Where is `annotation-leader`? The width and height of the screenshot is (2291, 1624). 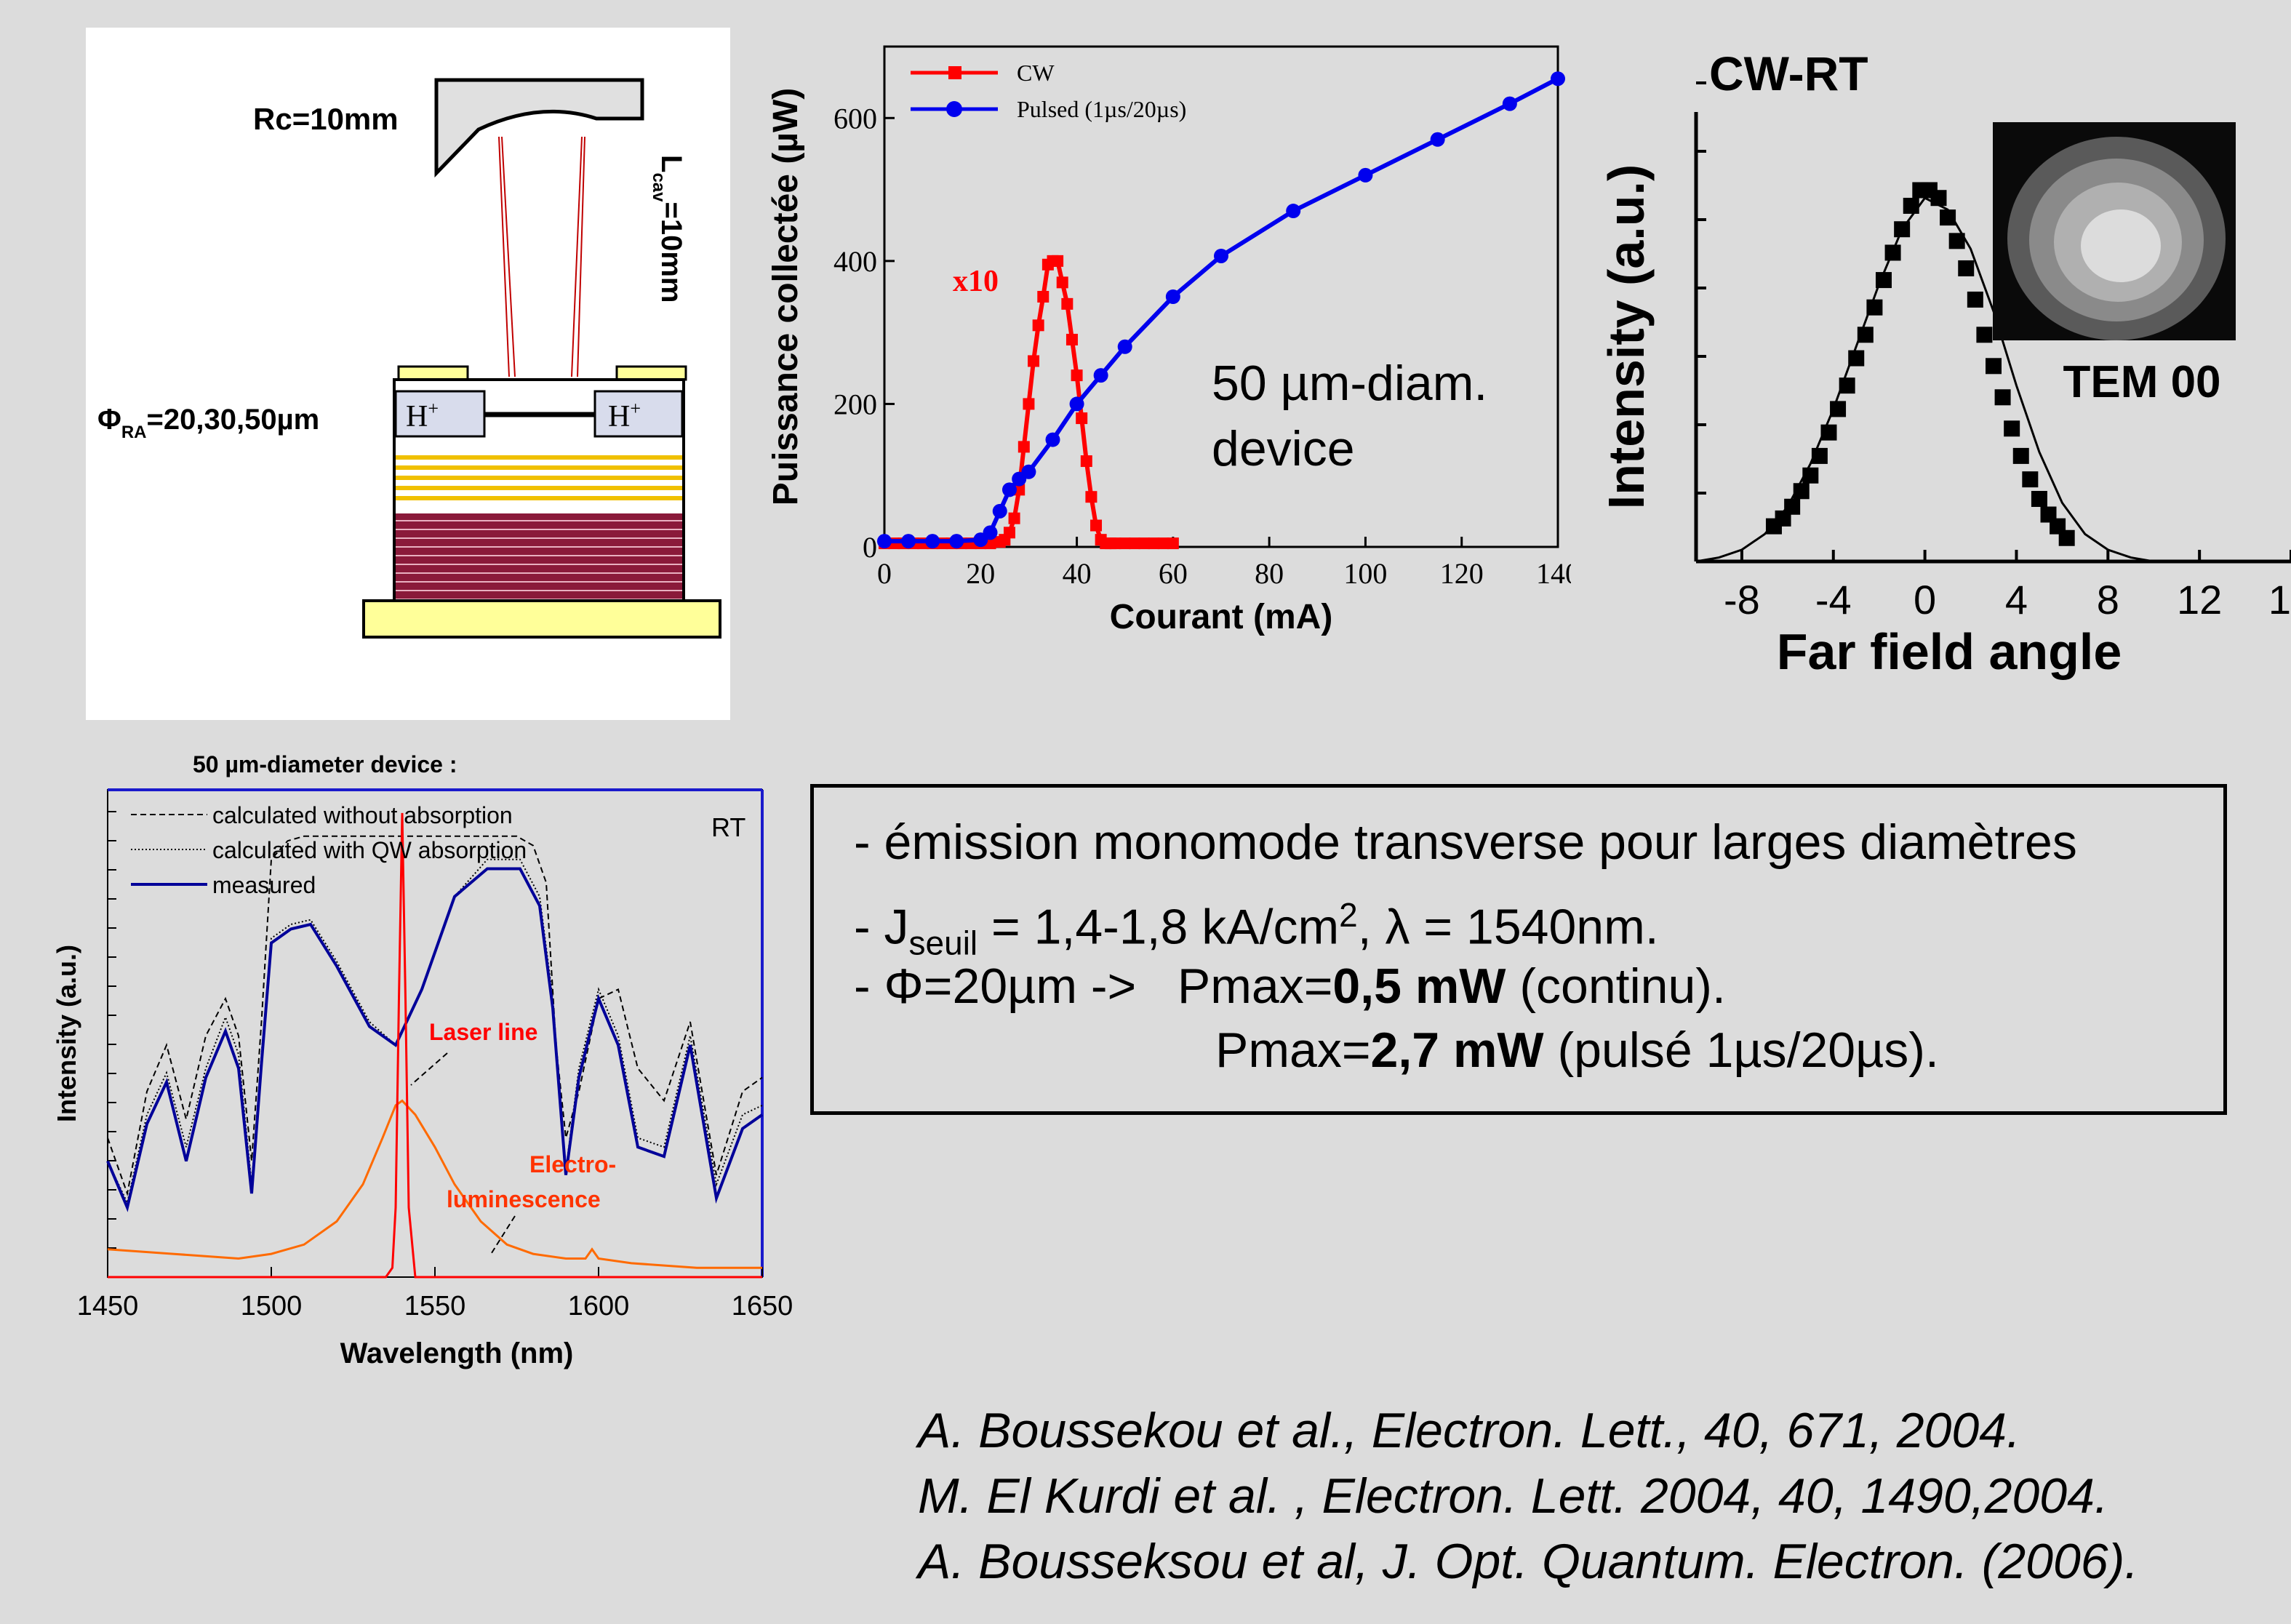 annotation-leader is located at coordinates (502, 1235).